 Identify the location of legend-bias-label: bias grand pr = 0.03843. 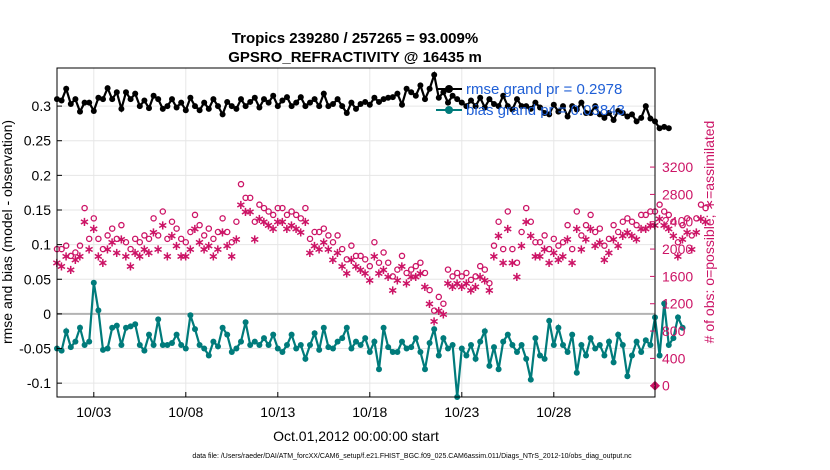
(545, 110).